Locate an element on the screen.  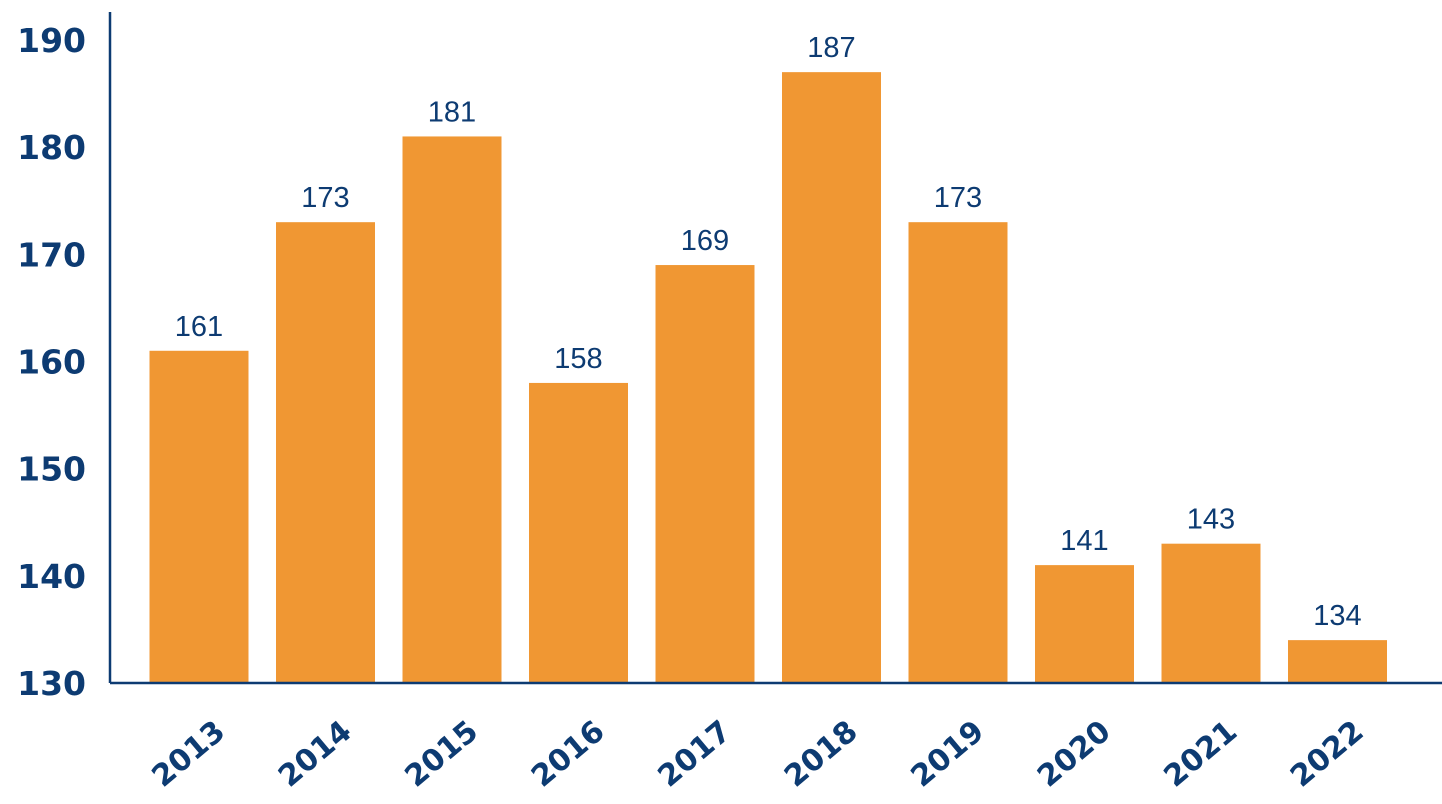
data-label-2021: 143 is located at coordinates (1211, 520).